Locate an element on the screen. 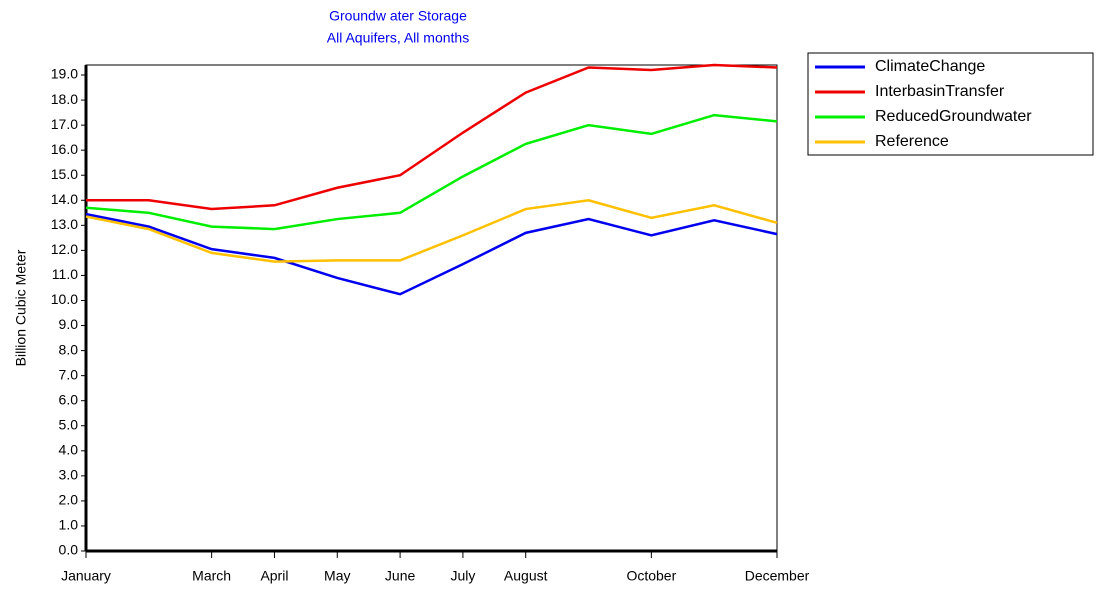 This screenshot has width=1103, height=590. y-tick-label: 15.0 is located at coordinates (64, 174).